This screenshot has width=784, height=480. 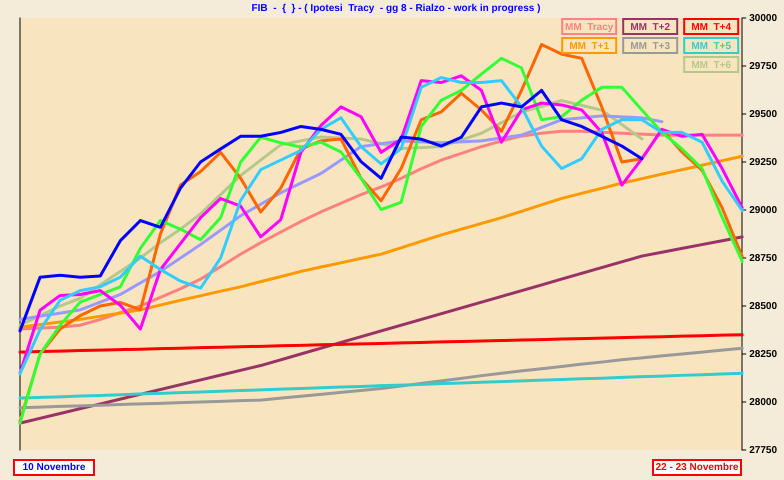 What do you see at coordinates (763, 162) in the screenshot?
I see `y-tick-label: 29250` at bounding box center [763, 162].